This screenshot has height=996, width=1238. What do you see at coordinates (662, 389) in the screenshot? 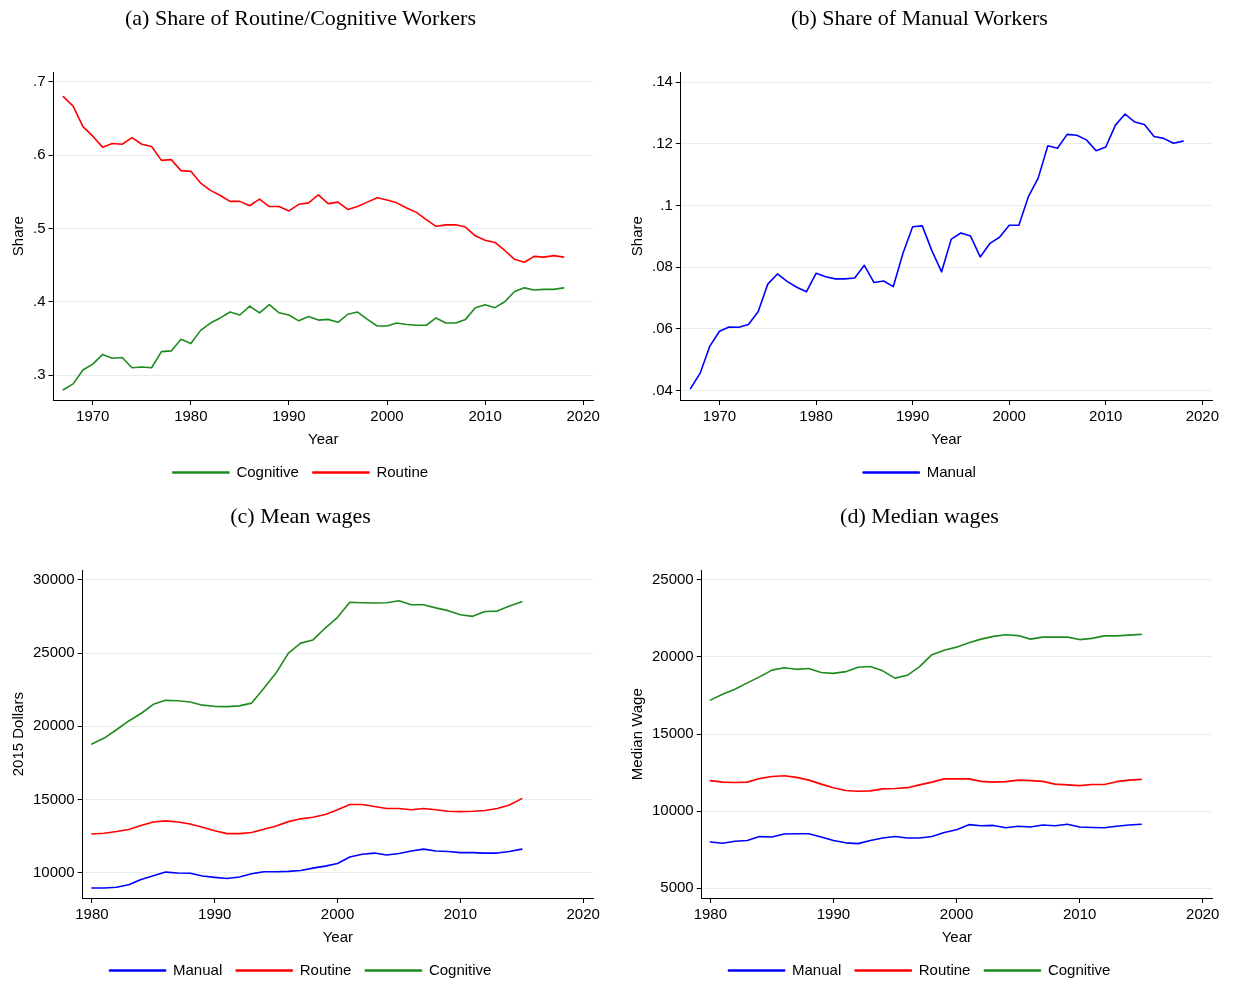
I see `y-tick-label: .04` at bounding box center [662, 389].